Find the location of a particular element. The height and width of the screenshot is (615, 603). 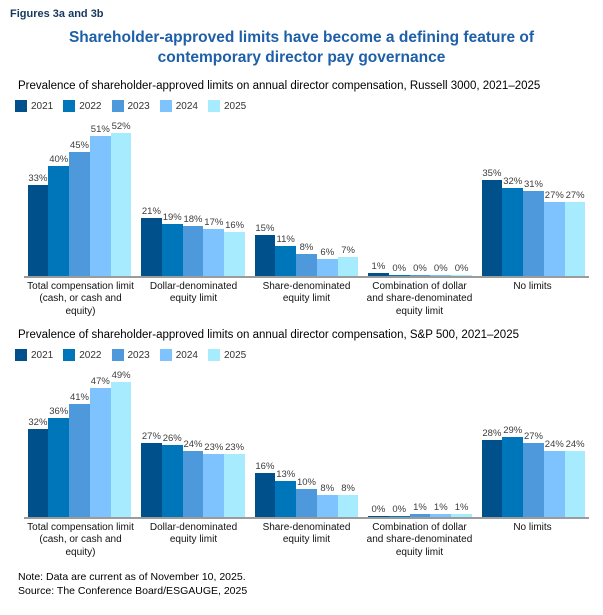

bar-column: 19% is located at coordinates (172, 244).